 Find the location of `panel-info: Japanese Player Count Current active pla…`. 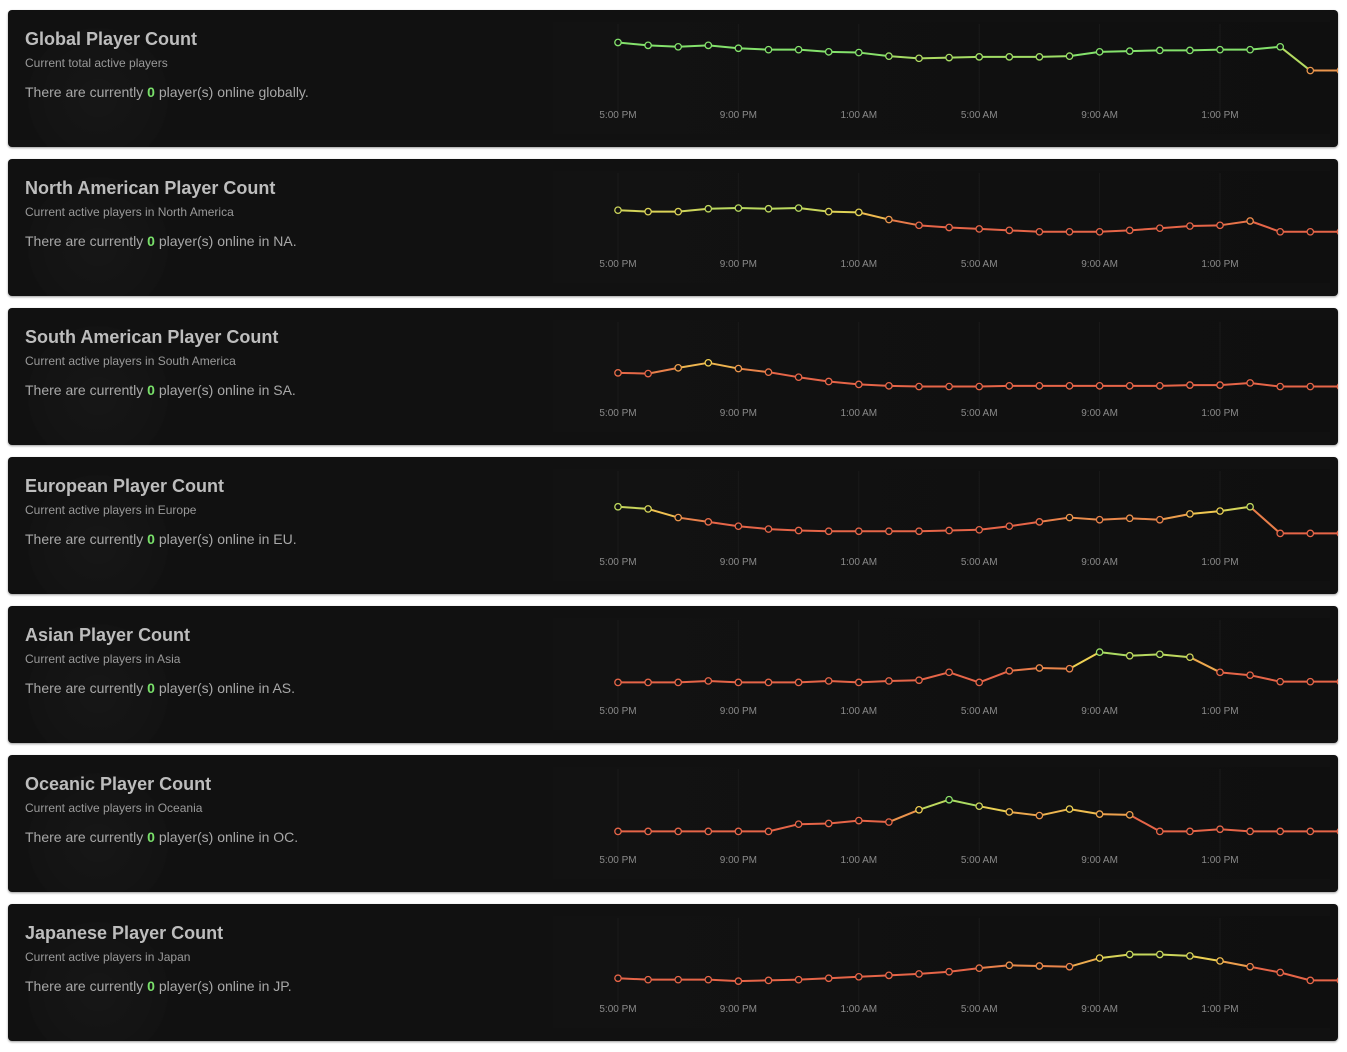

panel-info: Japanese Player Count Current active pla… is located at coordinates (285, 972).